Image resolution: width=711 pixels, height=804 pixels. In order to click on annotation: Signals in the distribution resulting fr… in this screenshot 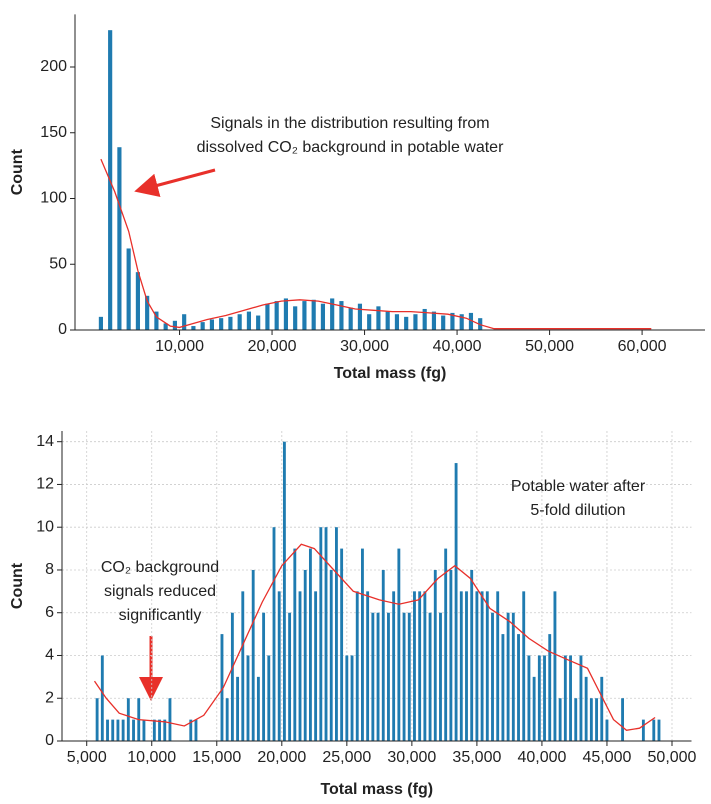, I will do `click(349, 123)`.